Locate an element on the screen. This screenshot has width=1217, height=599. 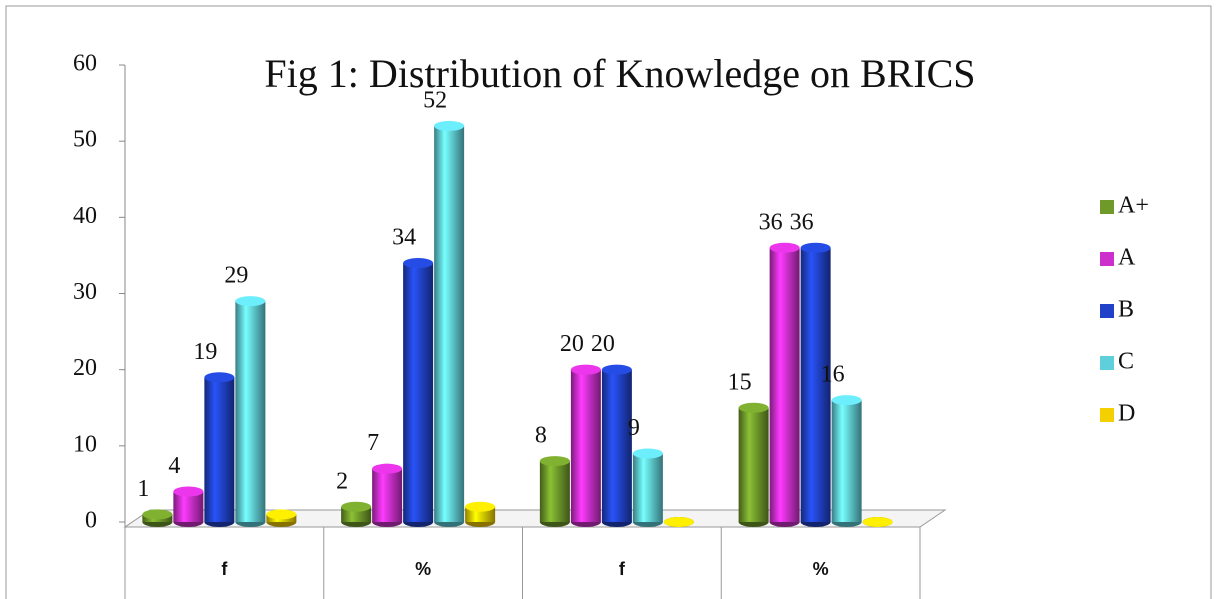
y-tick-label: 50 is located at coordinates (85, 140).